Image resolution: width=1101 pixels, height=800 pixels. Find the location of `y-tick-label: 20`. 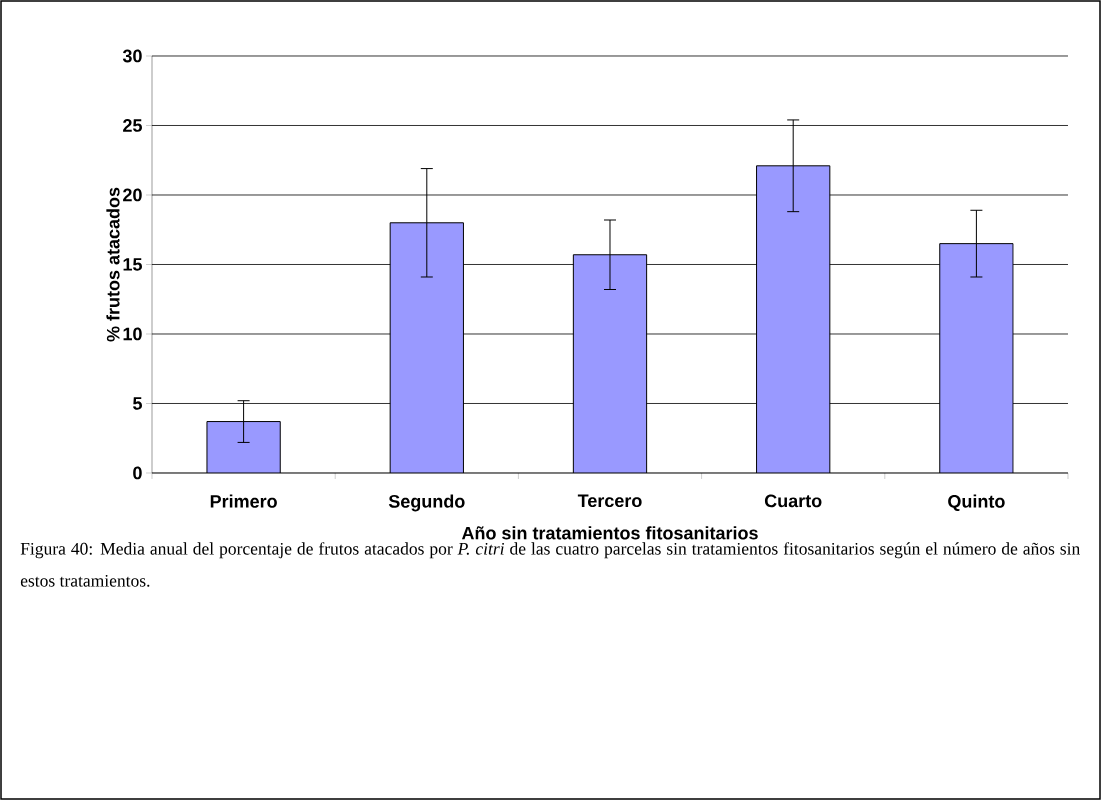

y-tick-label: 20 is located at coordinates (132, 195).